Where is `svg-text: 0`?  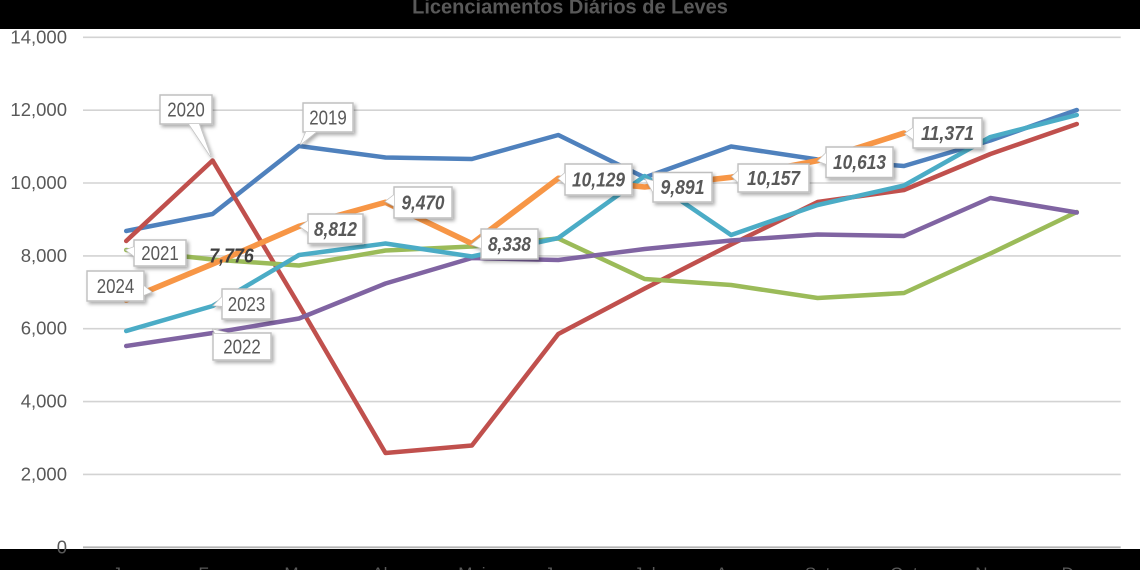 svg-text: 0 is located at coordinates (62, 546).